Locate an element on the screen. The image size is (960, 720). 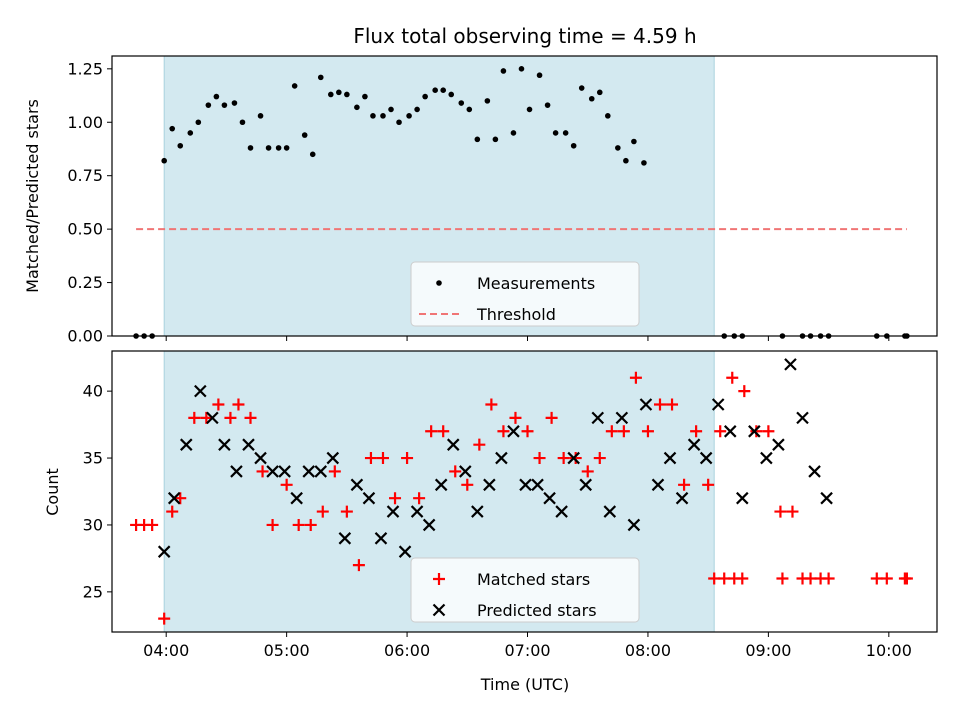
y-tick-label: 25 is located at coordinates (93, 591).